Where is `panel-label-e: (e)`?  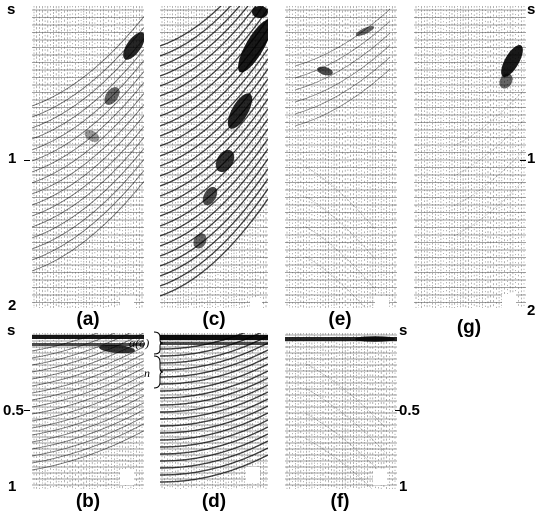 panel-label-e: (e) is located at coordinates (340, 319).